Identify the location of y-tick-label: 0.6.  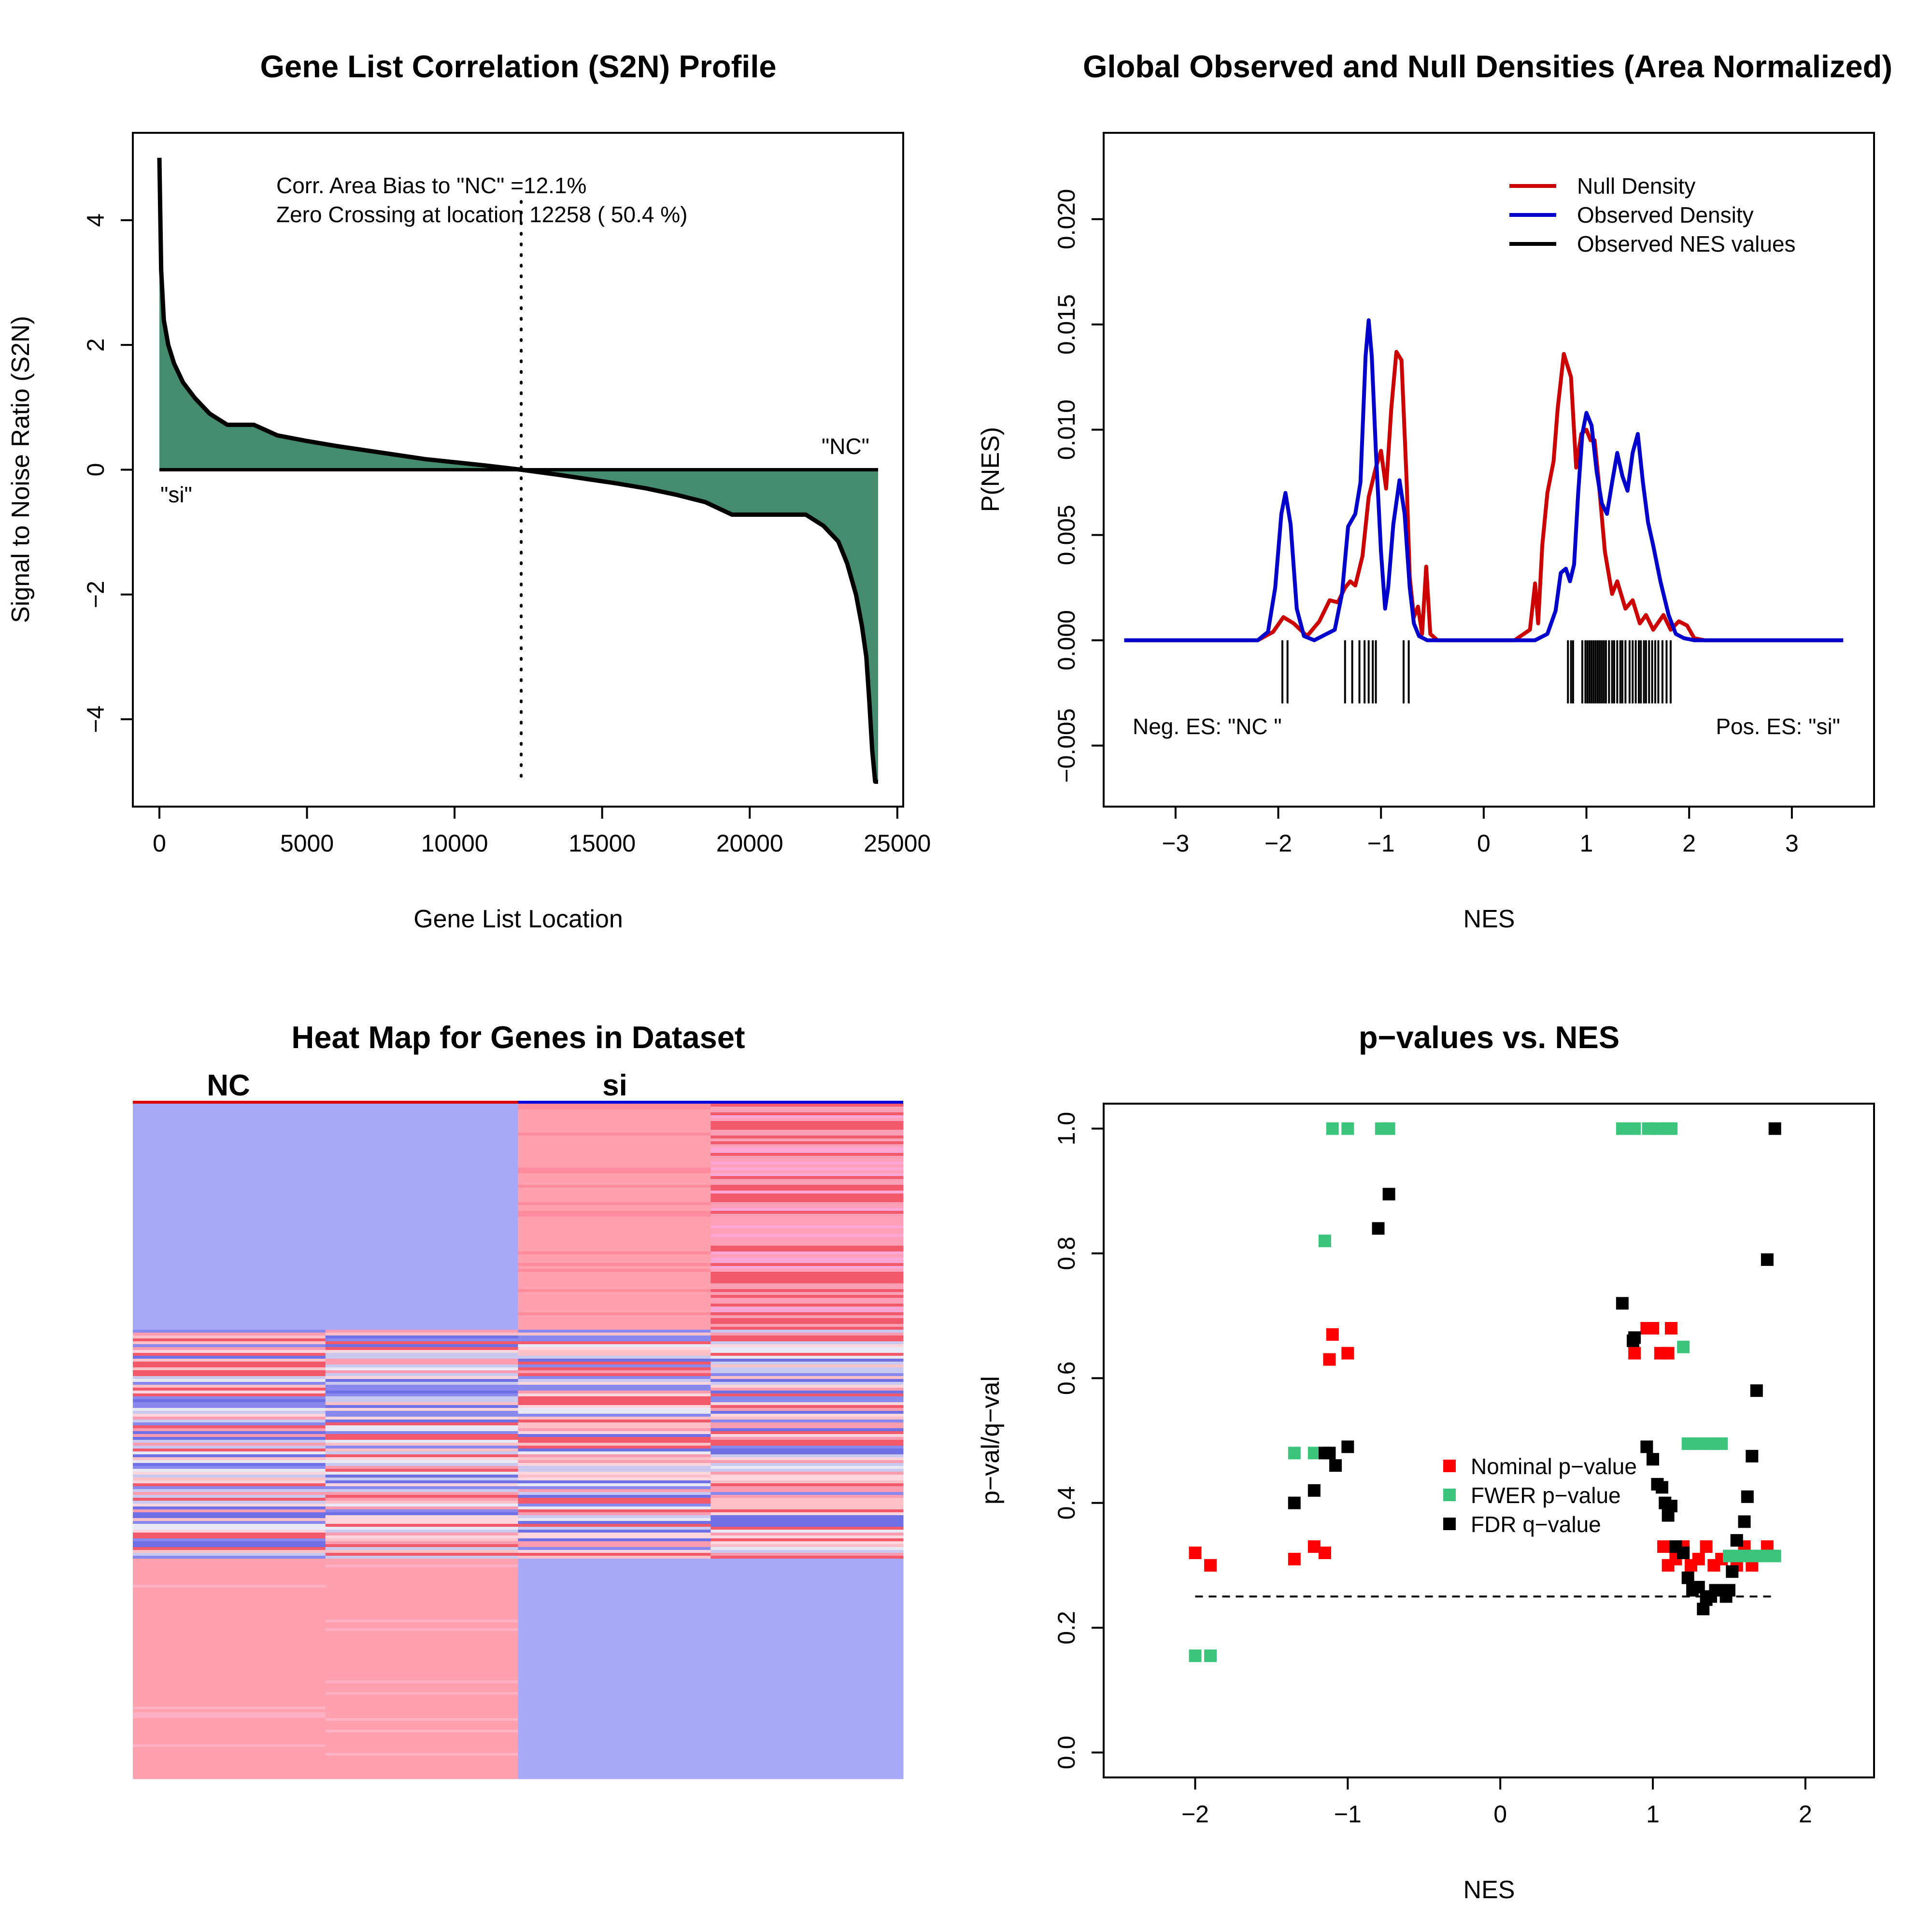
(1066, 1378).